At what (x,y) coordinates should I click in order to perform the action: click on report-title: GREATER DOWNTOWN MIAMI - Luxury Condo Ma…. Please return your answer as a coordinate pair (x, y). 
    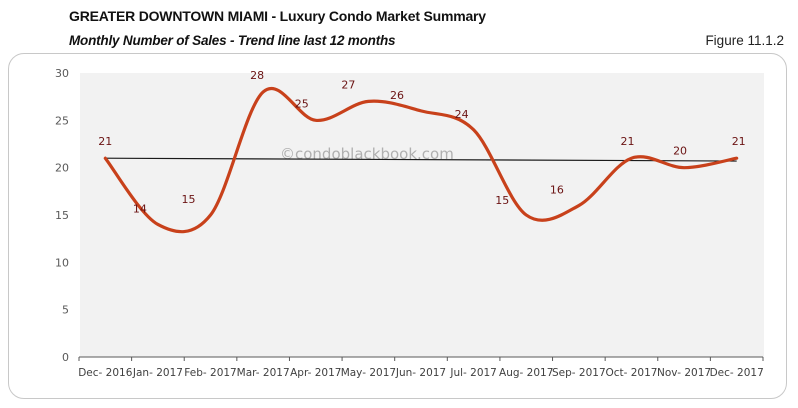
    Looking at the image, I should click on (277, 16).